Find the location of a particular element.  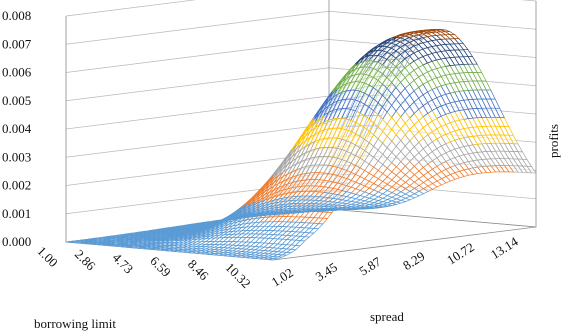

z-tick-label: 0.006 is located at coordinates (17, 72).